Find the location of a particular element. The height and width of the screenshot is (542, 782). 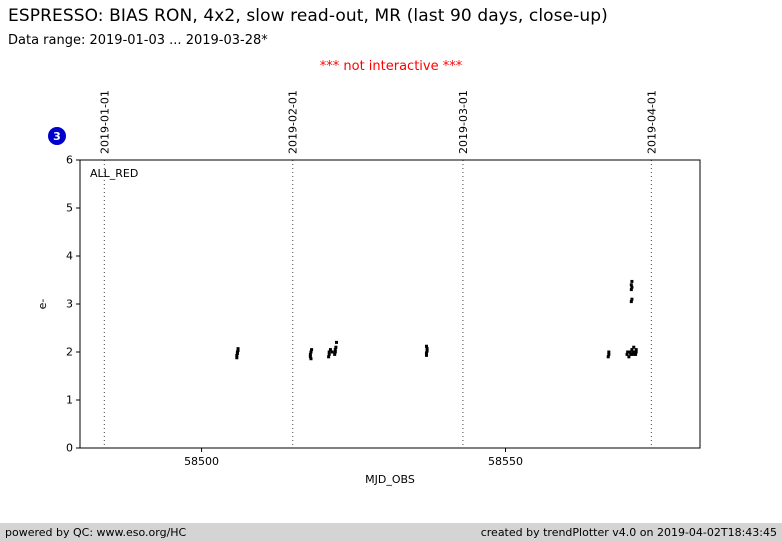

y-tick-label: 2 is located at coordinates (69, 352).